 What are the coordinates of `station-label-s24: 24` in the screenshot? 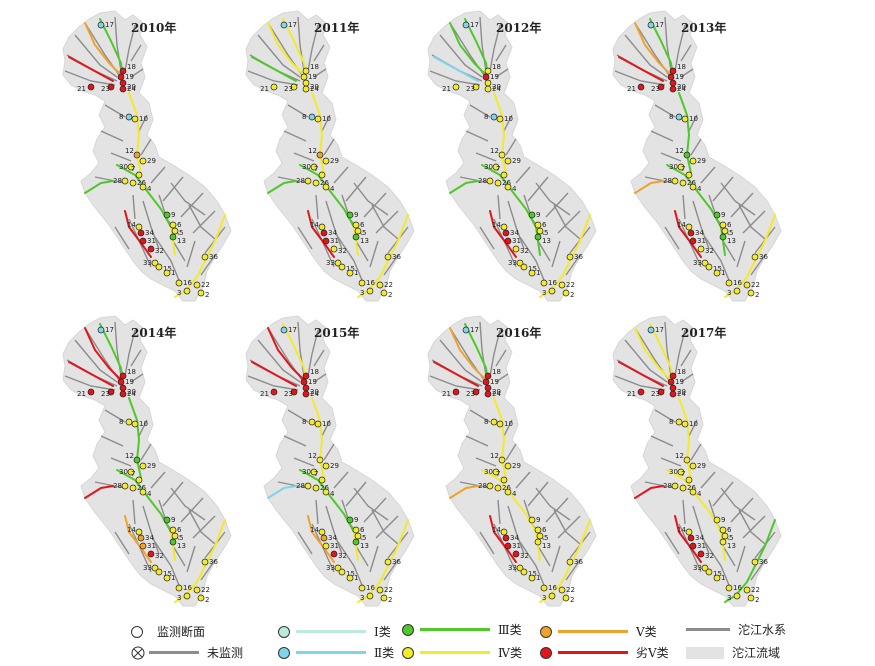 It's located at (496, 394).